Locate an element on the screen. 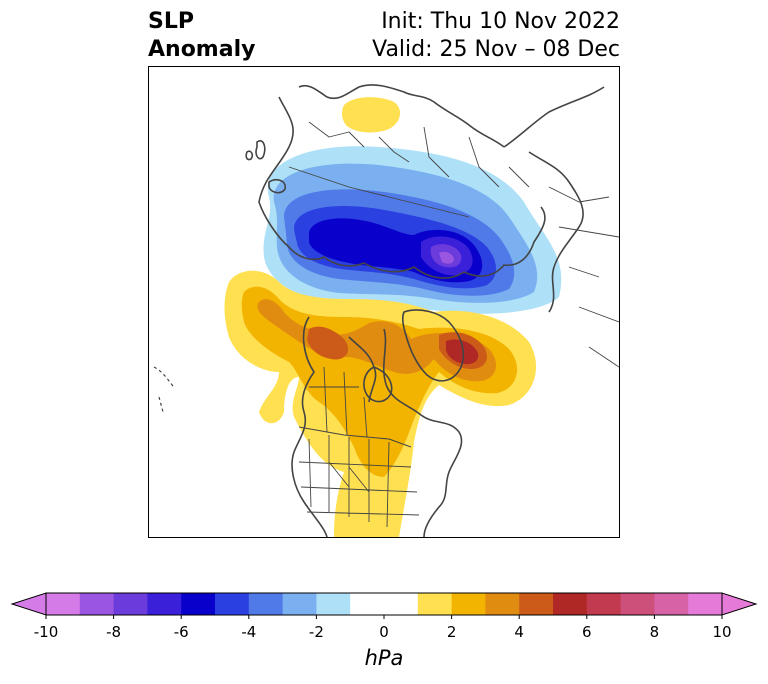  asia-coast is located at coordinates (554, 199).